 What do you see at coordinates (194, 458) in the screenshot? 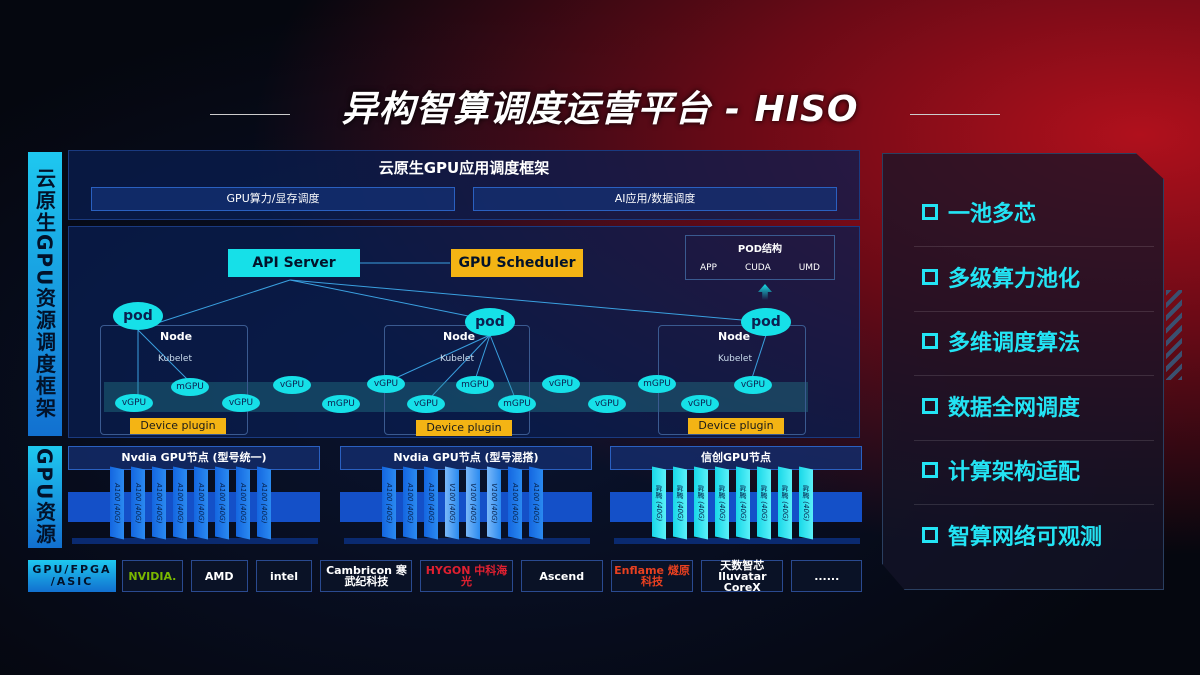
I see `gpu-node-header-1: Nvdia GPU节点 (型号统一)` at bounding box center [194, 458].